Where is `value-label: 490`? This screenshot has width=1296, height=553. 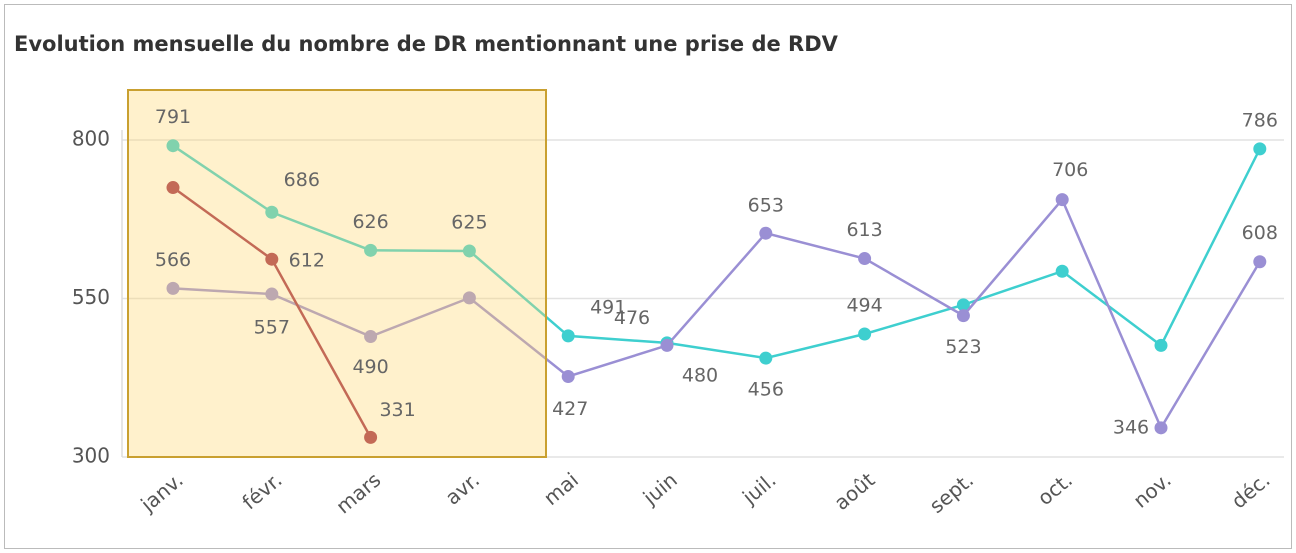
value-label: 490 is located at coordinates (370, 367).